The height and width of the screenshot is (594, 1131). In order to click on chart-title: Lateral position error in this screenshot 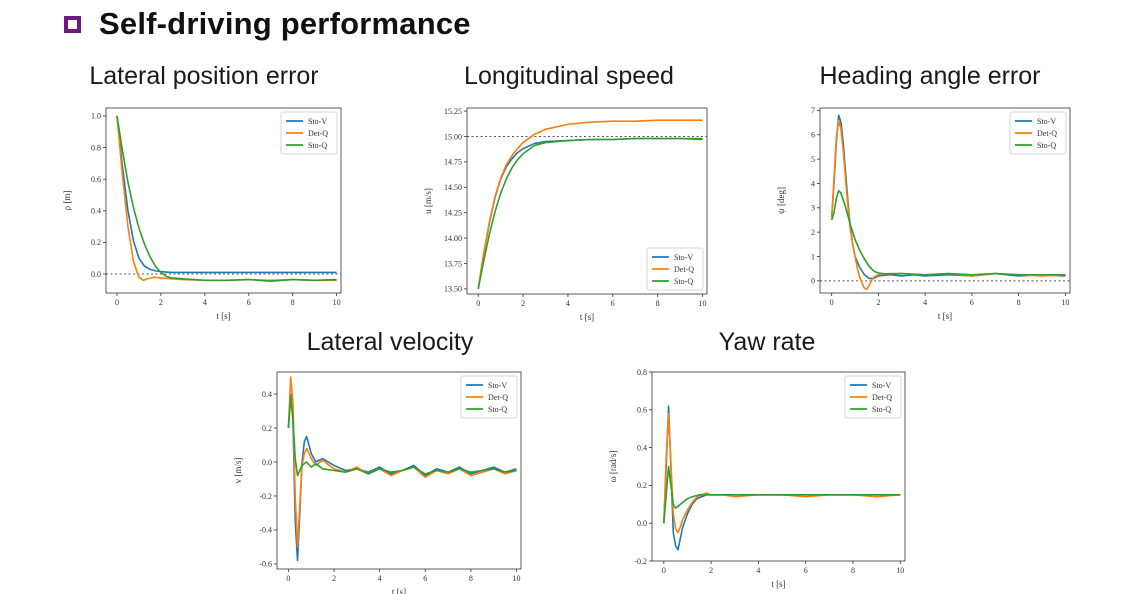, I will do `click(204, 76)`.